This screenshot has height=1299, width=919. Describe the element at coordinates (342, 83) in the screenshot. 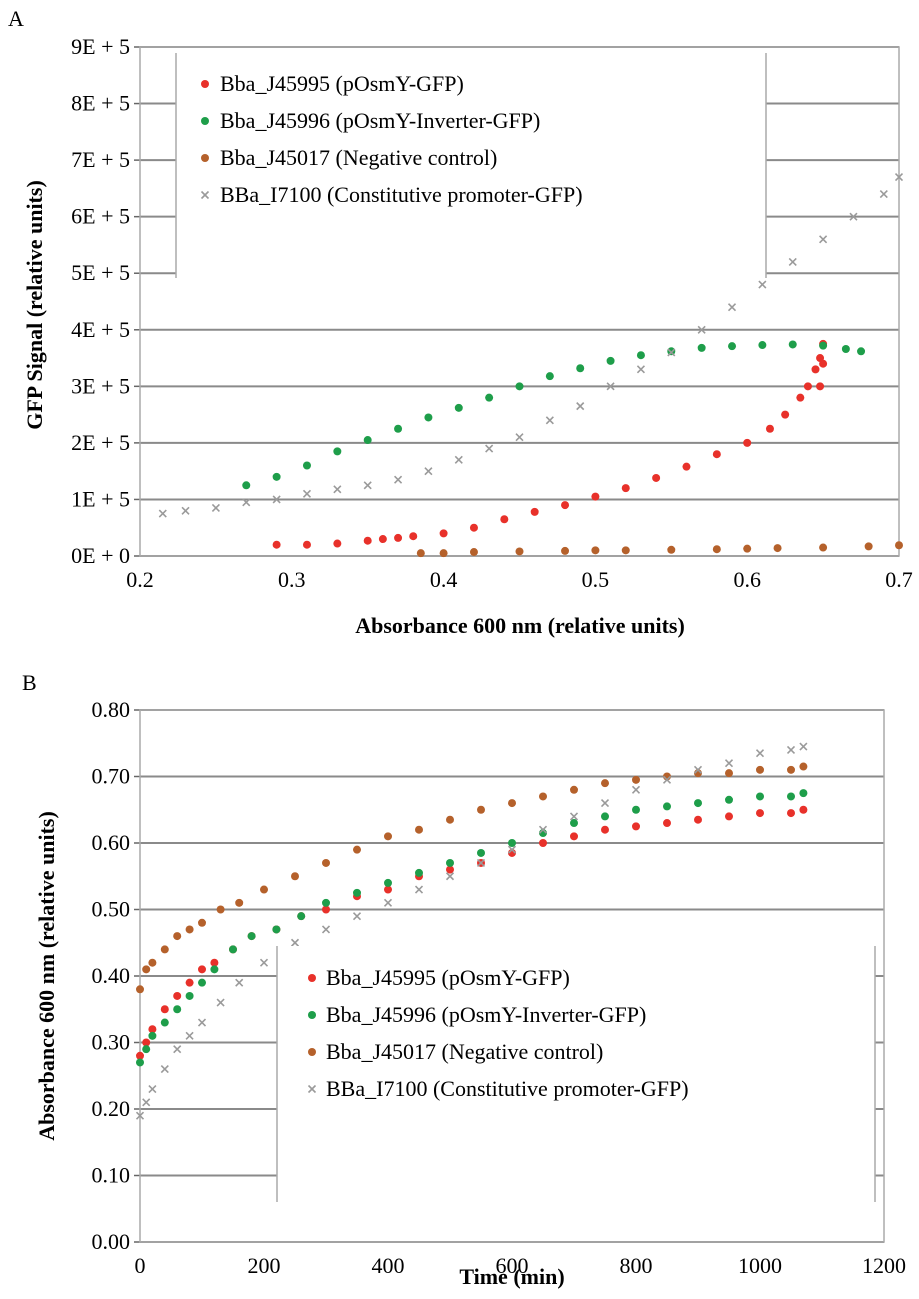

I see `legend-label: Bba_J45995 (pOsmY-GFP)` at that location.